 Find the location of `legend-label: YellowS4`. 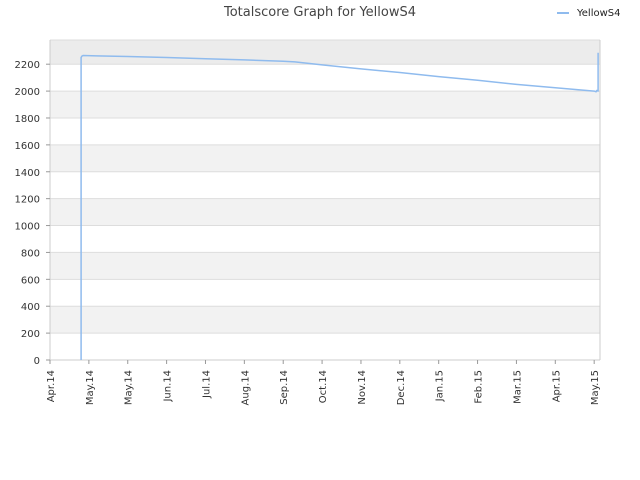

legend-label: YellowS4 is located at coordinates (598, 13).